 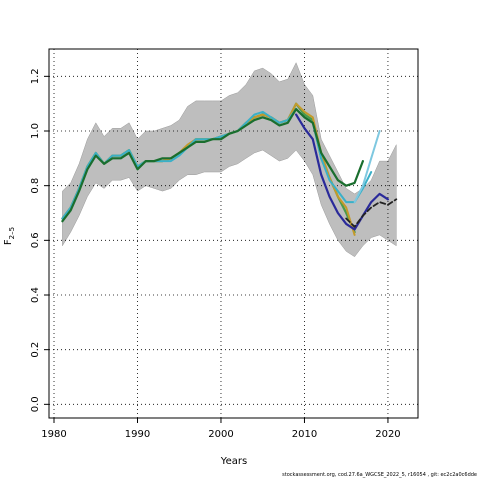 What do you see at coordinates (35, 350) in the screenshot?
I see `y-tick-label: 0.2` at bounding box center [35, 350].